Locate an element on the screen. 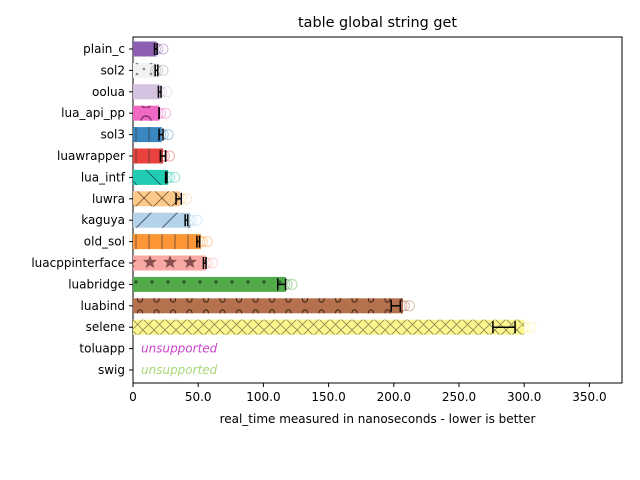 Image resolution: width=640 pixels, height=480 pixels. y-tick-label: plain_c is located at coordinates (104, 49).